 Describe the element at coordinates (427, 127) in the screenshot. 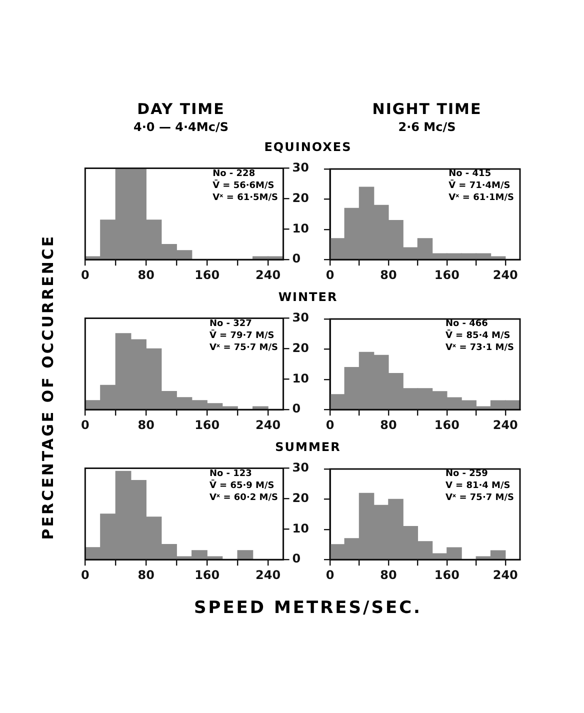

I see `chart-subtitle: 2·6 Mc/S` at that location.